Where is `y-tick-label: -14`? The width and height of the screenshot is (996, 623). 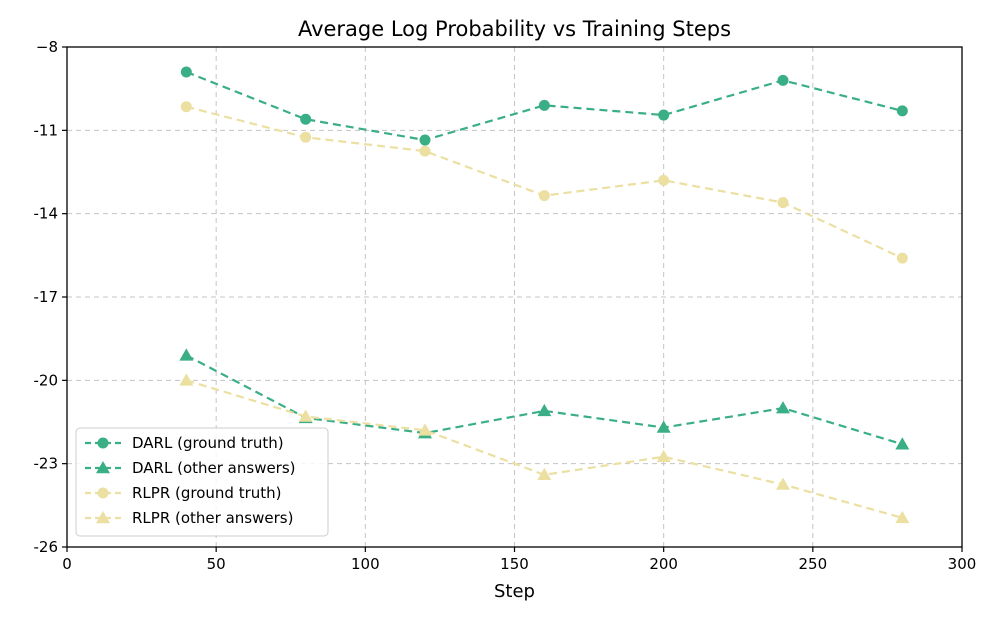
y-tick-label: -14 is located at coordinates (46, 214).